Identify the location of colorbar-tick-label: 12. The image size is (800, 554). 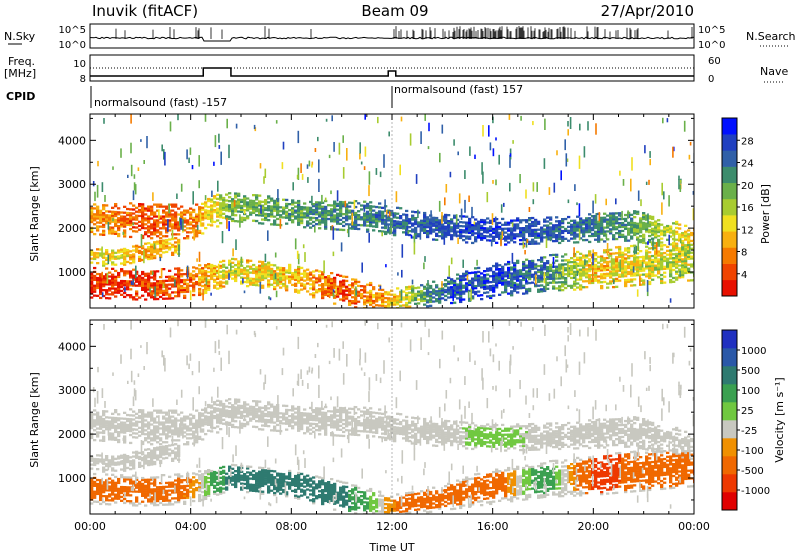
(747, 230).